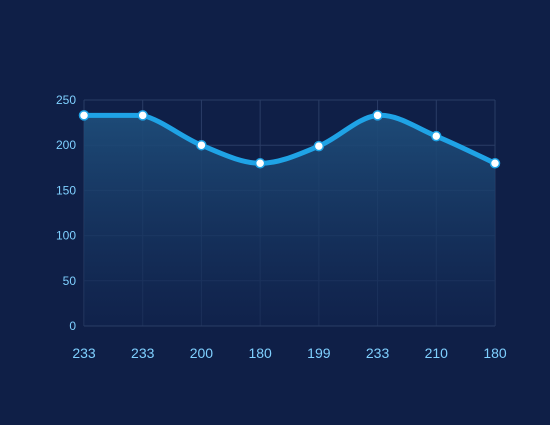  I want to click on x-tick-label: 200, so click(202, 353).